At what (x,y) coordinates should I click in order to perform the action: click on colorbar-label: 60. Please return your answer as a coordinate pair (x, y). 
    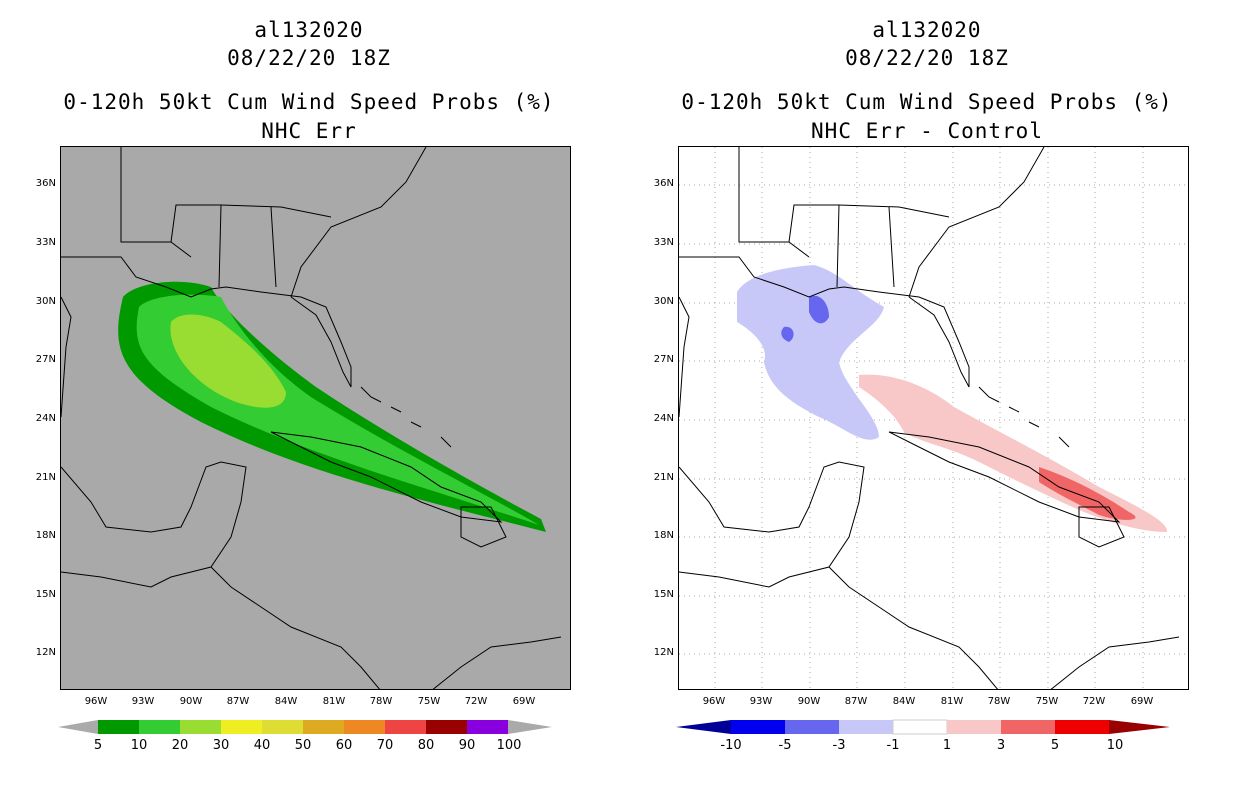
    Looking at the image, I should click on (344, 745).